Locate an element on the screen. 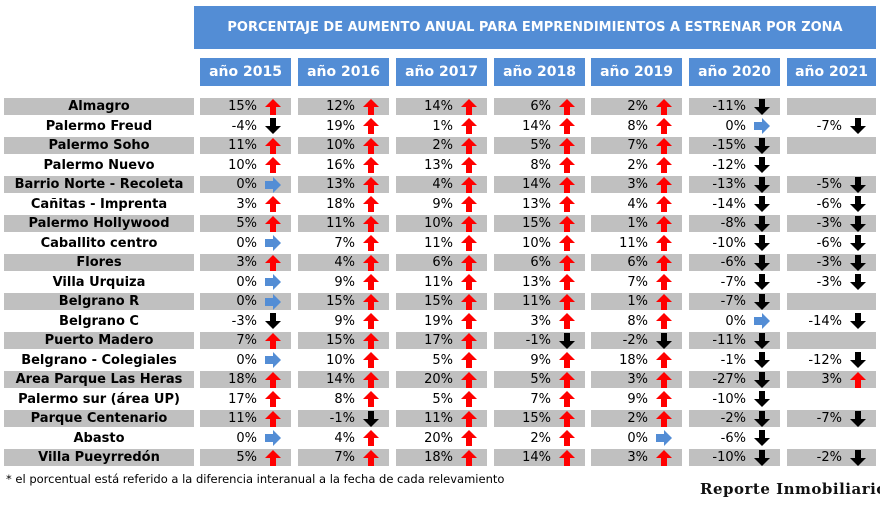  percent-value: 6% is located at coordinates (442, 262).